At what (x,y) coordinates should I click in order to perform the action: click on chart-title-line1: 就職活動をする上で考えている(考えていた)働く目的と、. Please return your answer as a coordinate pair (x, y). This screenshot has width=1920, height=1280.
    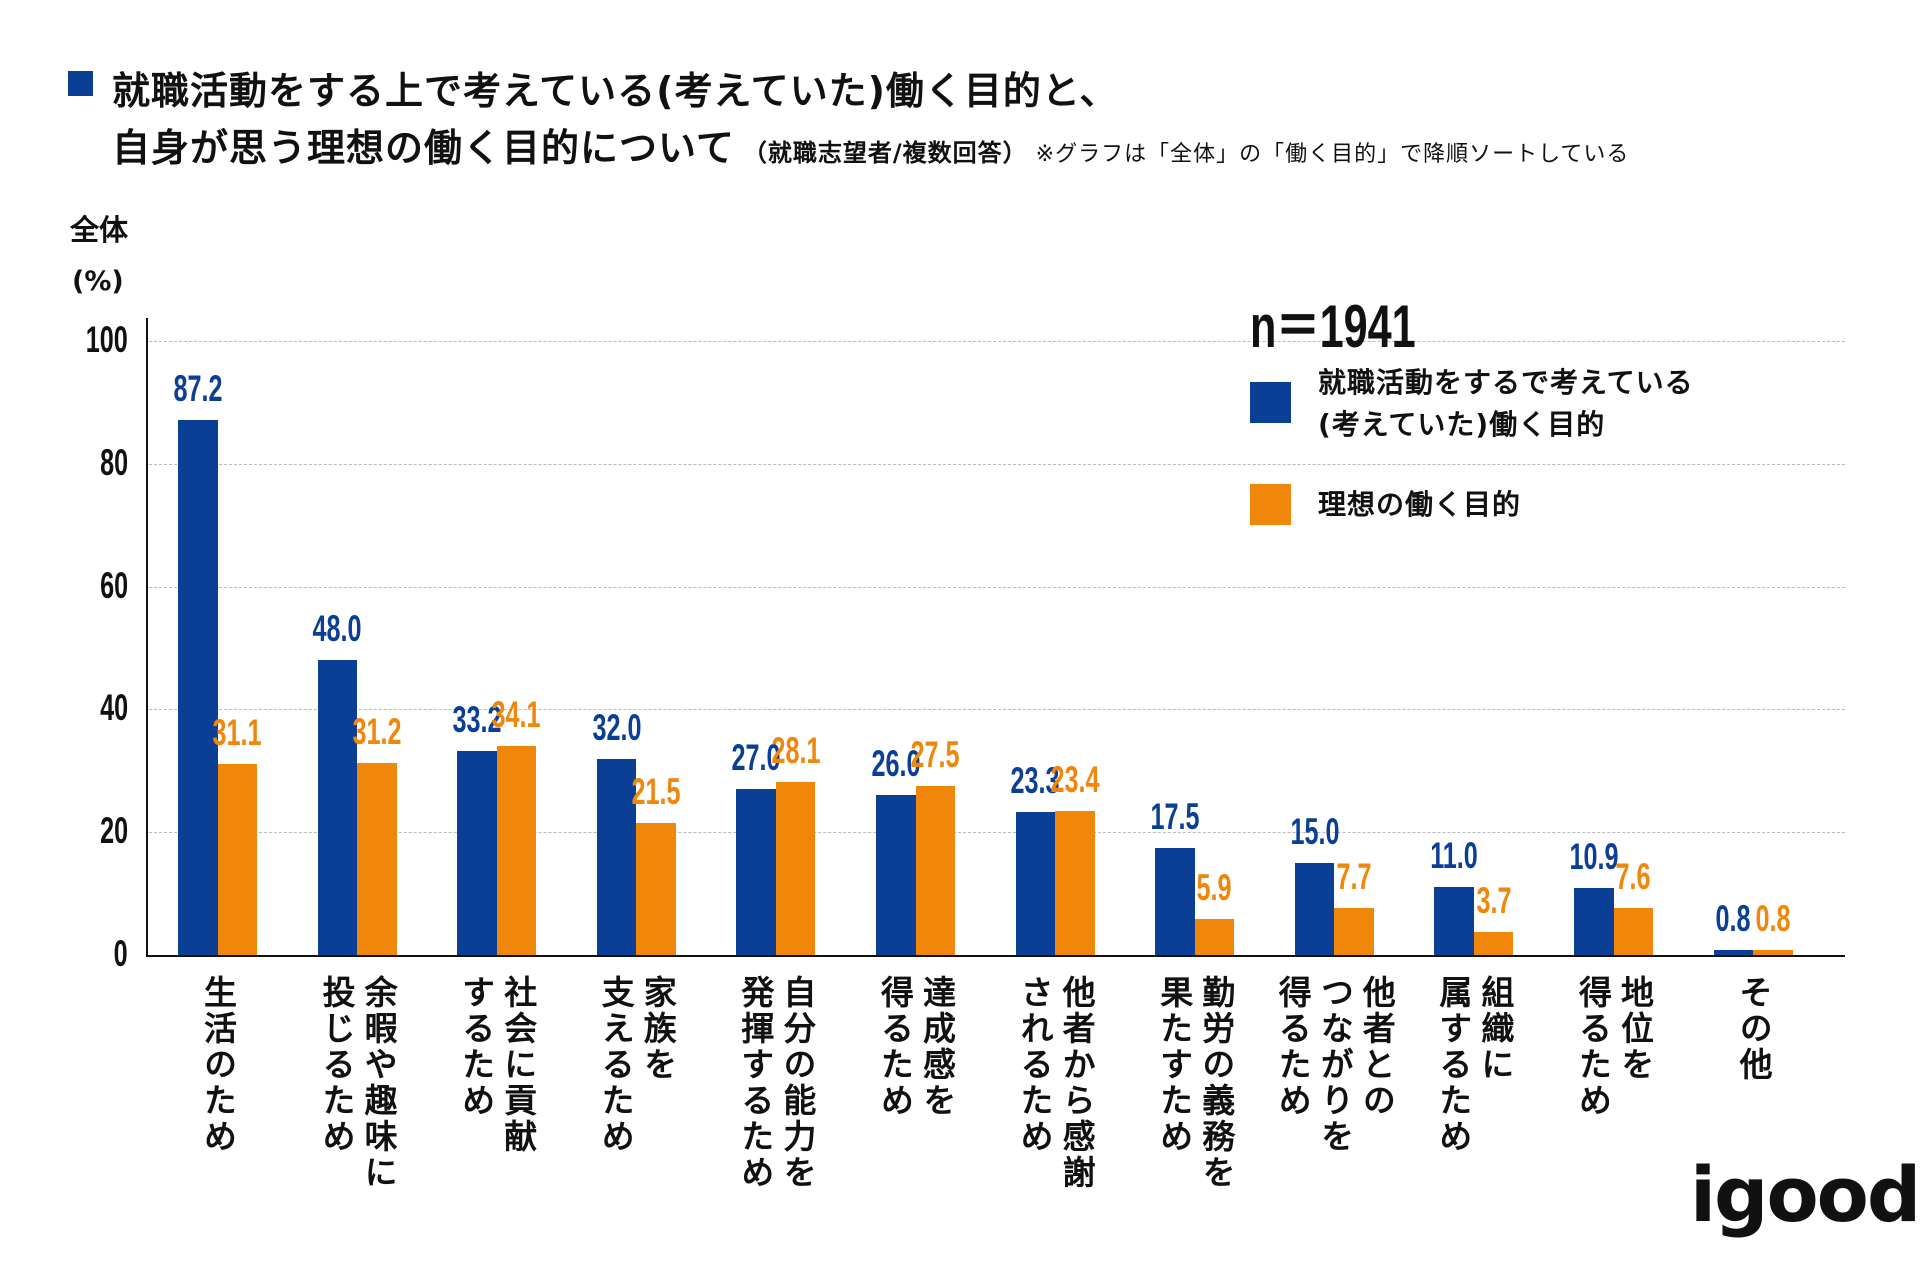
    Looking at the image, I should click on (615, 91).